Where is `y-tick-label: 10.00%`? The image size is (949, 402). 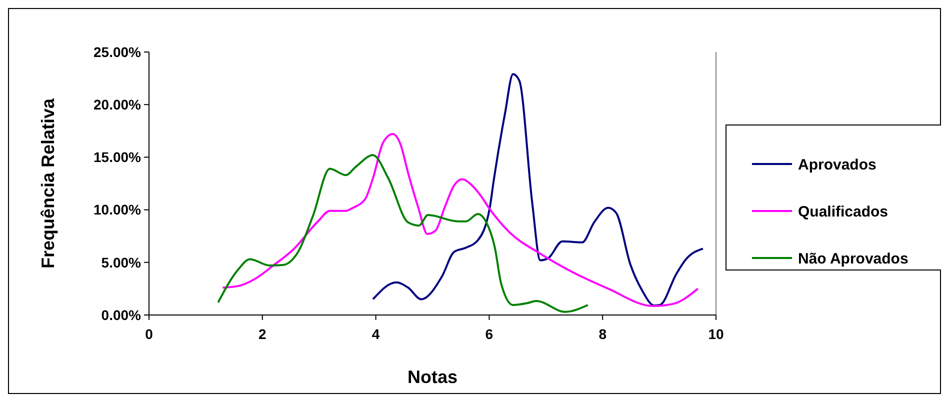 y-tick-label: 10.00% is located at coordinates (118, 210).